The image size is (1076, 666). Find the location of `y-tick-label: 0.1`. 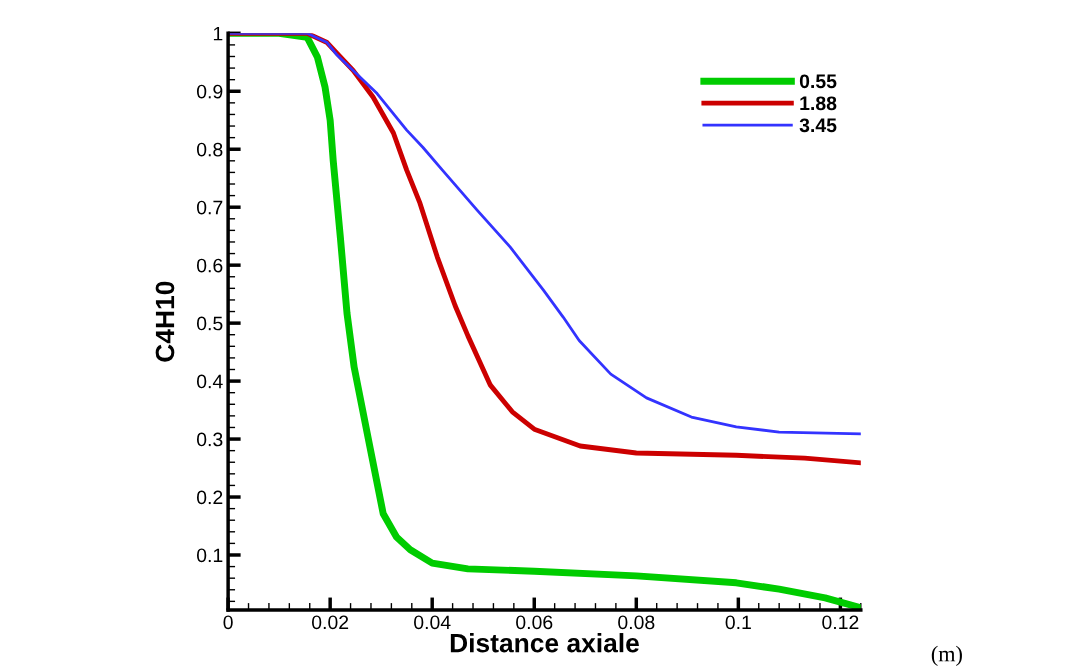

y-tick-label: 0.1 is located at coordinates (209, 555).